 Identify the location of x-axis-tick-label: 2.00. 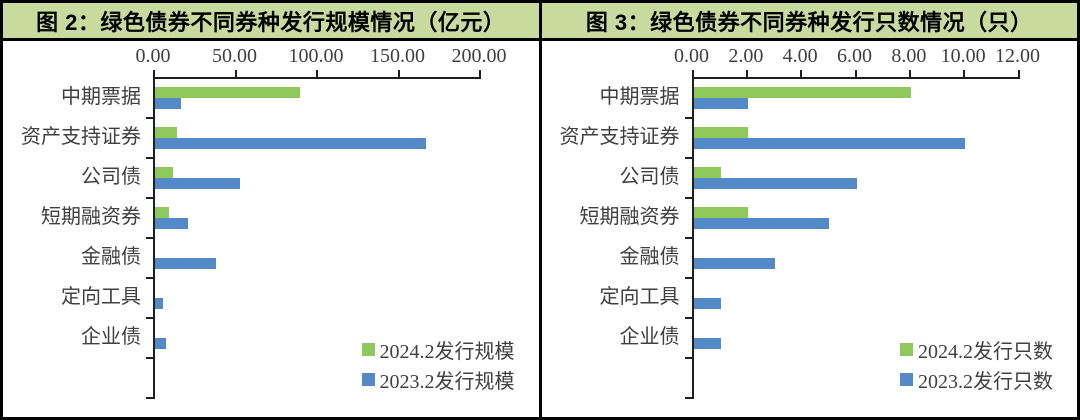
(746, 56).